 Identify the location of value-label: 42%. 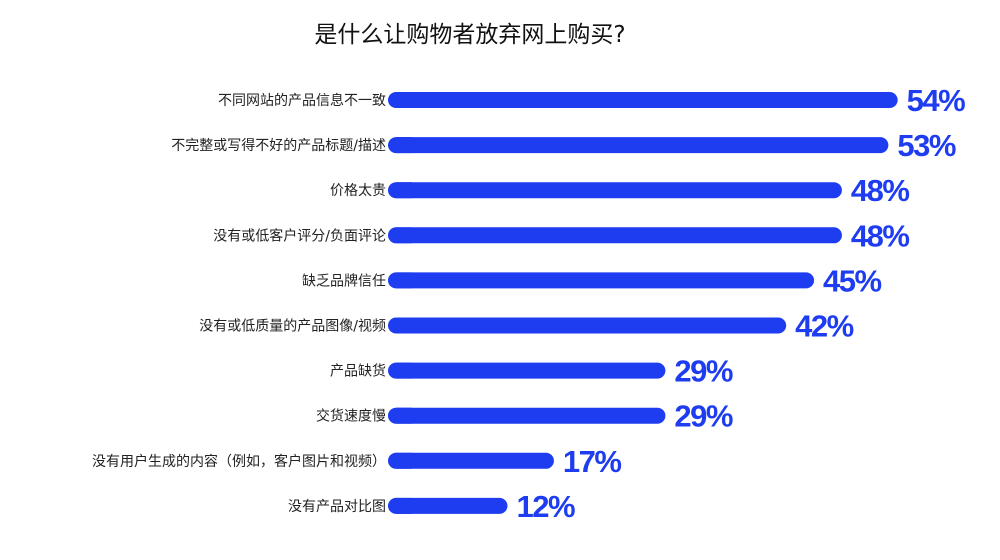
(824, 326).